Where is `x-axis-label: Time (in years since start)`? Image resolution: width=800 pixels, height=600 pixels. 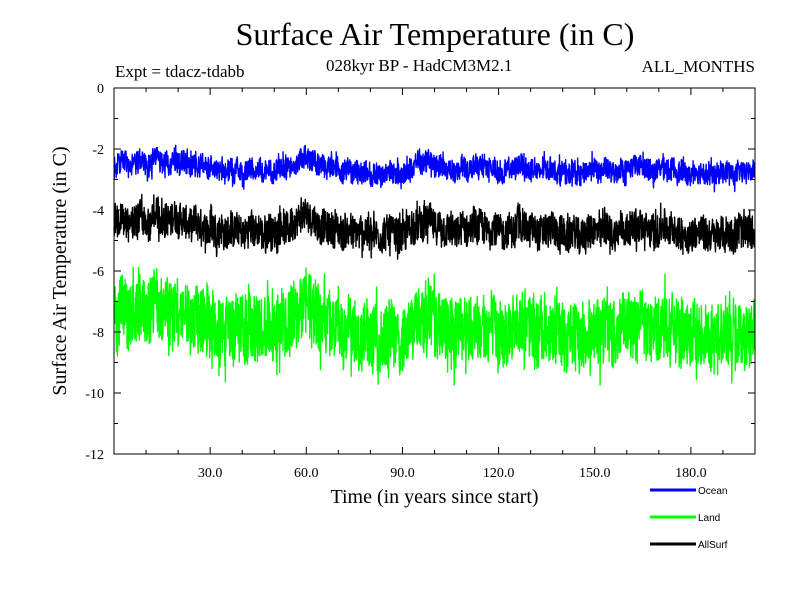 x-axis-label: Time (in years since start) is located at coordinates (434, 497).